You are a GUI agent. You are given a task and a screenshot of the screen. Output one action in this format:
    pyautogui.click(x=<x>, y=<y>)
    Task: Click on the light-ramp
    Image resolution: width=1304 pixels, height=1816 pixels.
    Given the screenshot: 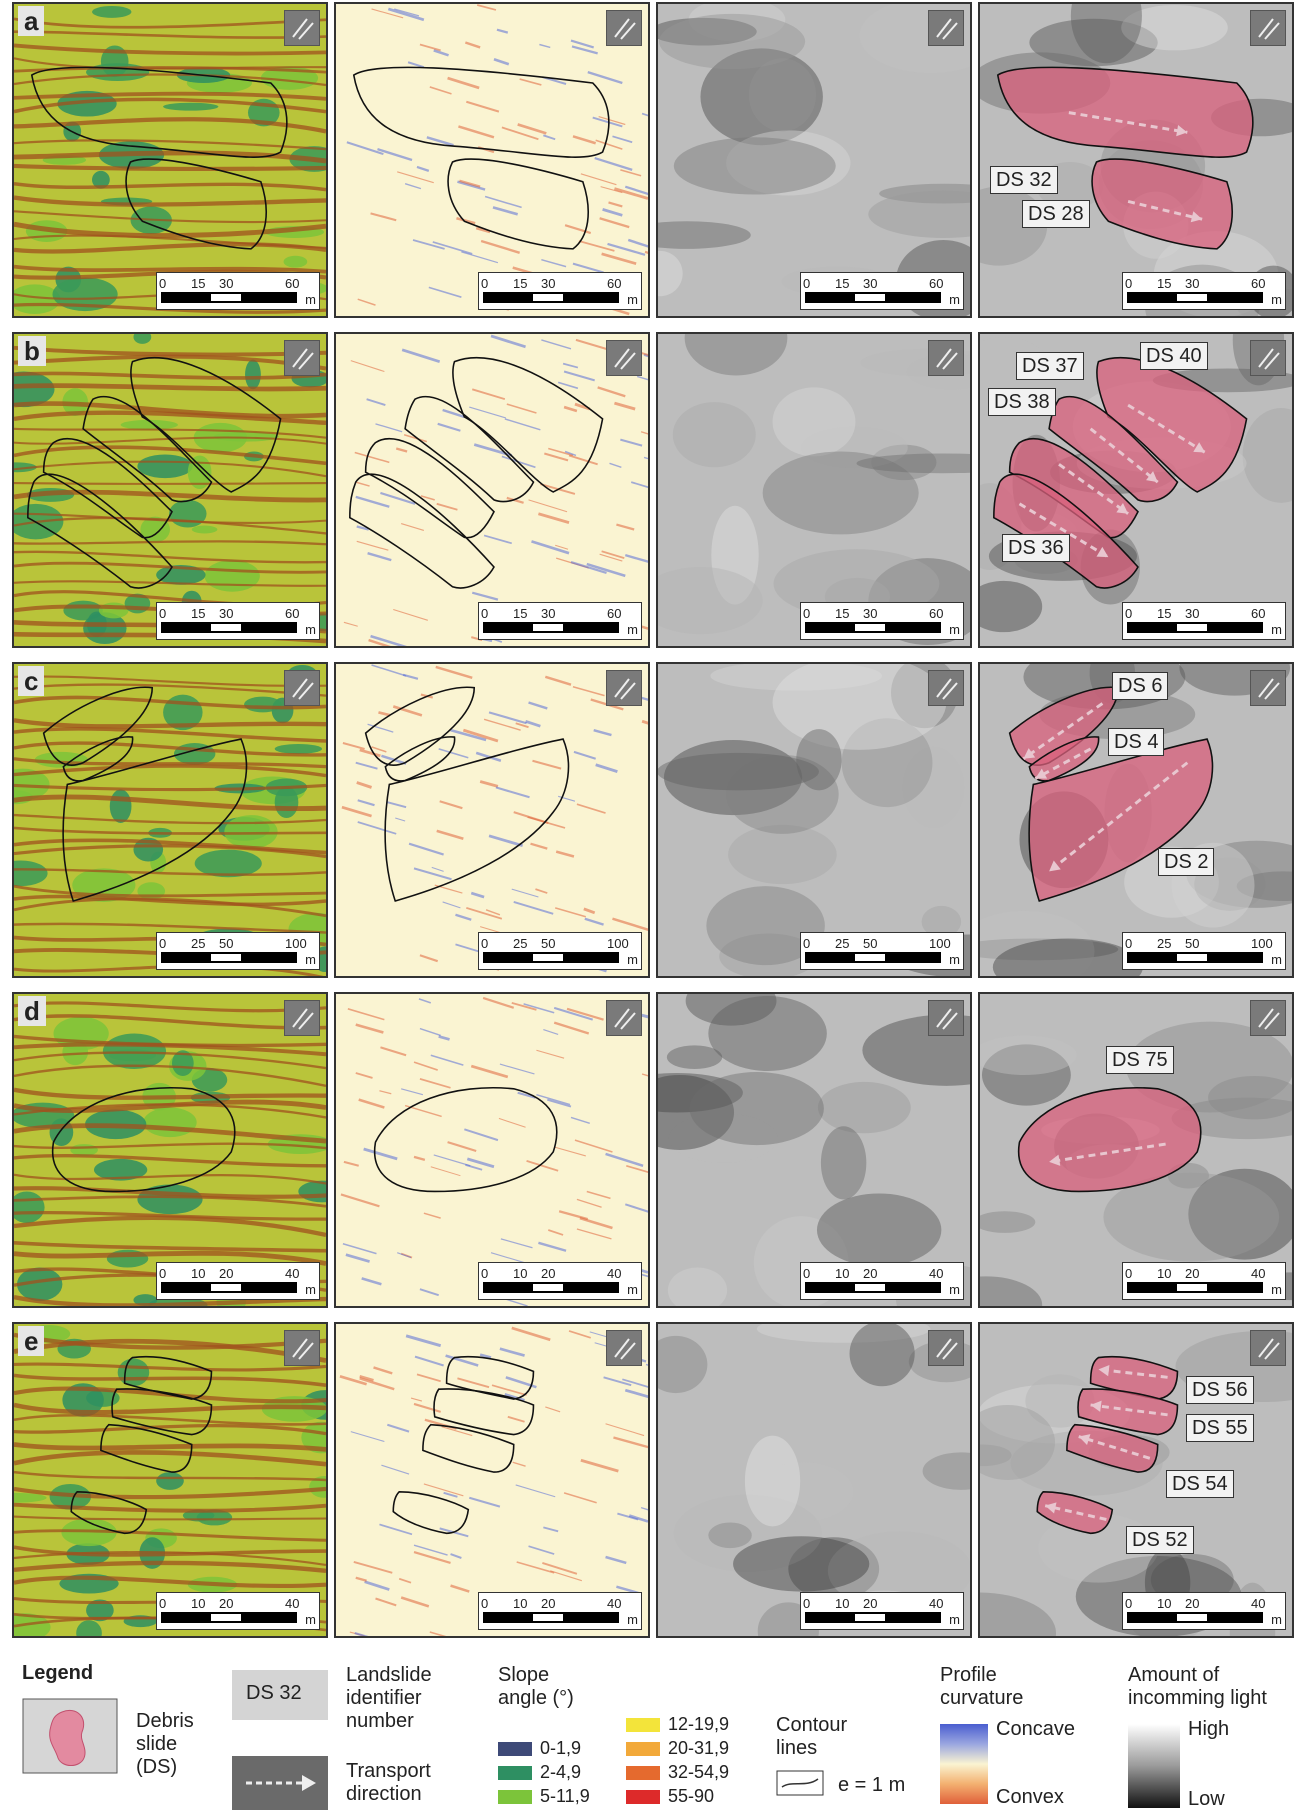 What is the action you would take?
    pyautogui.click(x=1154, y=1766)
    